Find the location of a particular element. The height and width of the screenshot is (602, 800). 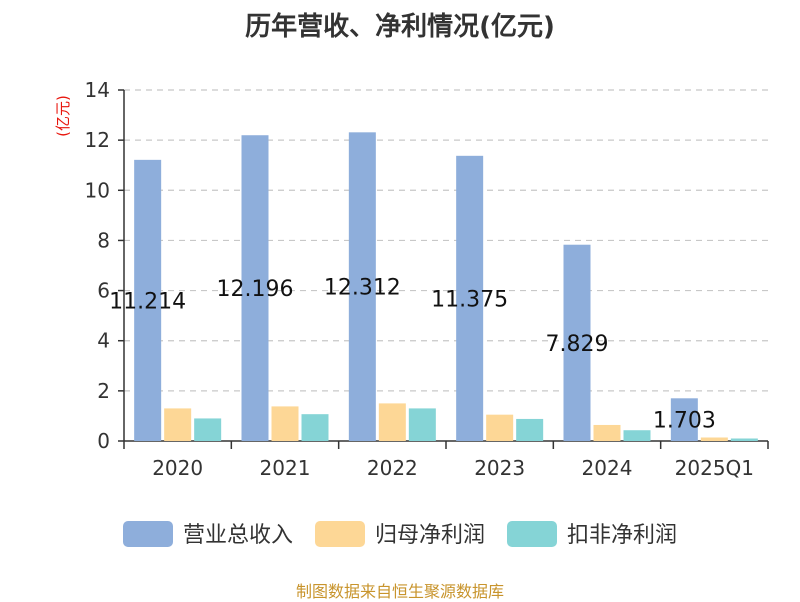

y-axis-label: (亿元) is located at coordinates (63, 116).